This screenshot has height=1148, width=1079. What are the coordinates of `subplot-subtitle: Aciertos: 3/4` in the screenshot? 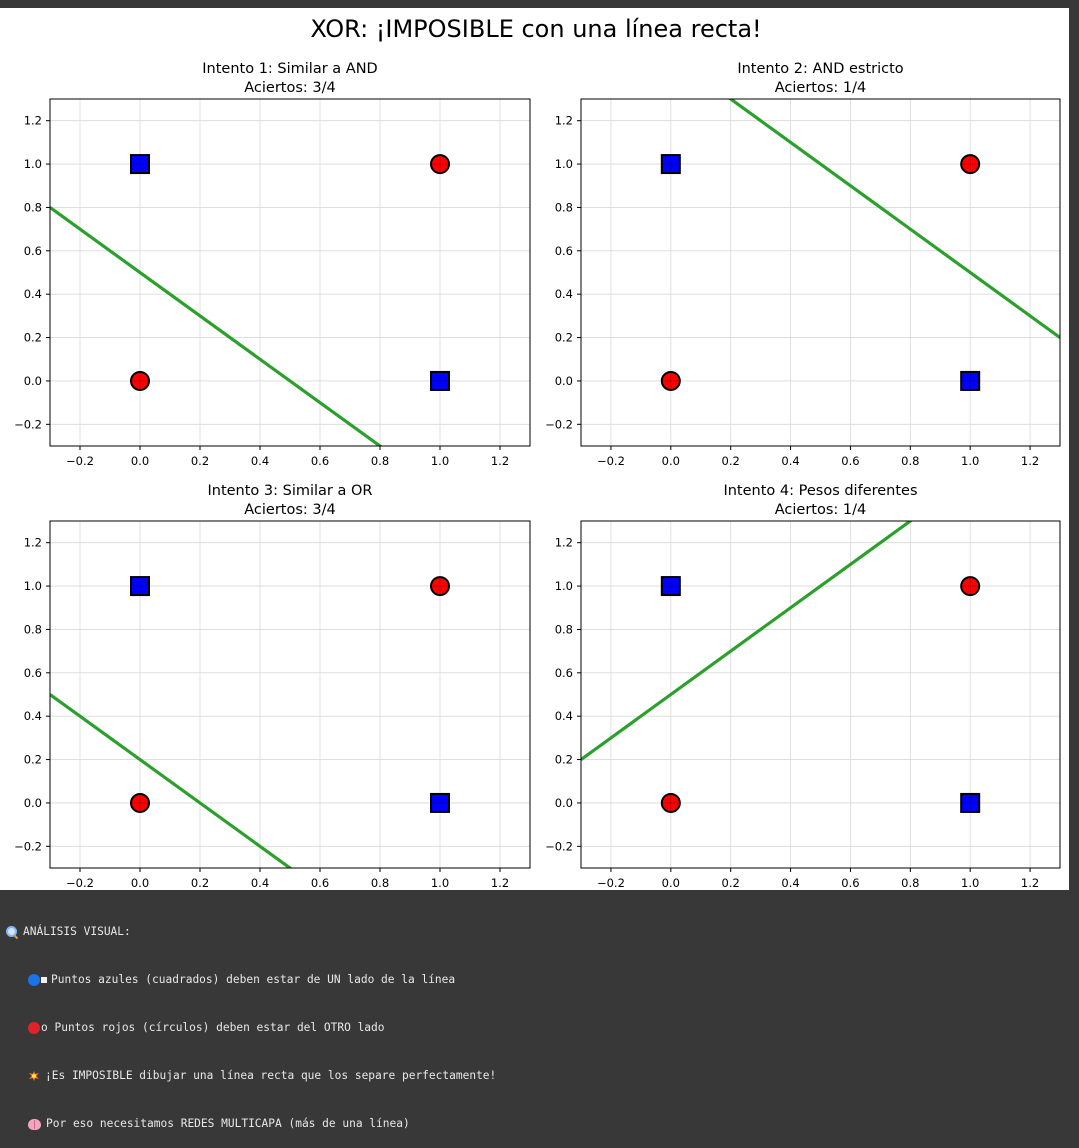 It's located at (290, 88).